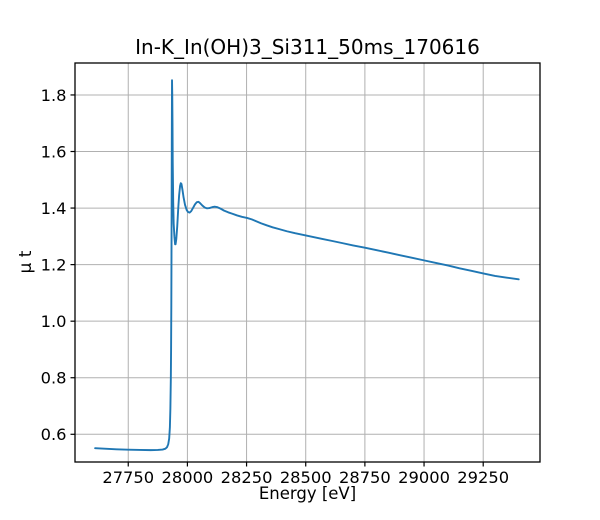  I want to click on x-tick-label: 28500, so click(306, 477).